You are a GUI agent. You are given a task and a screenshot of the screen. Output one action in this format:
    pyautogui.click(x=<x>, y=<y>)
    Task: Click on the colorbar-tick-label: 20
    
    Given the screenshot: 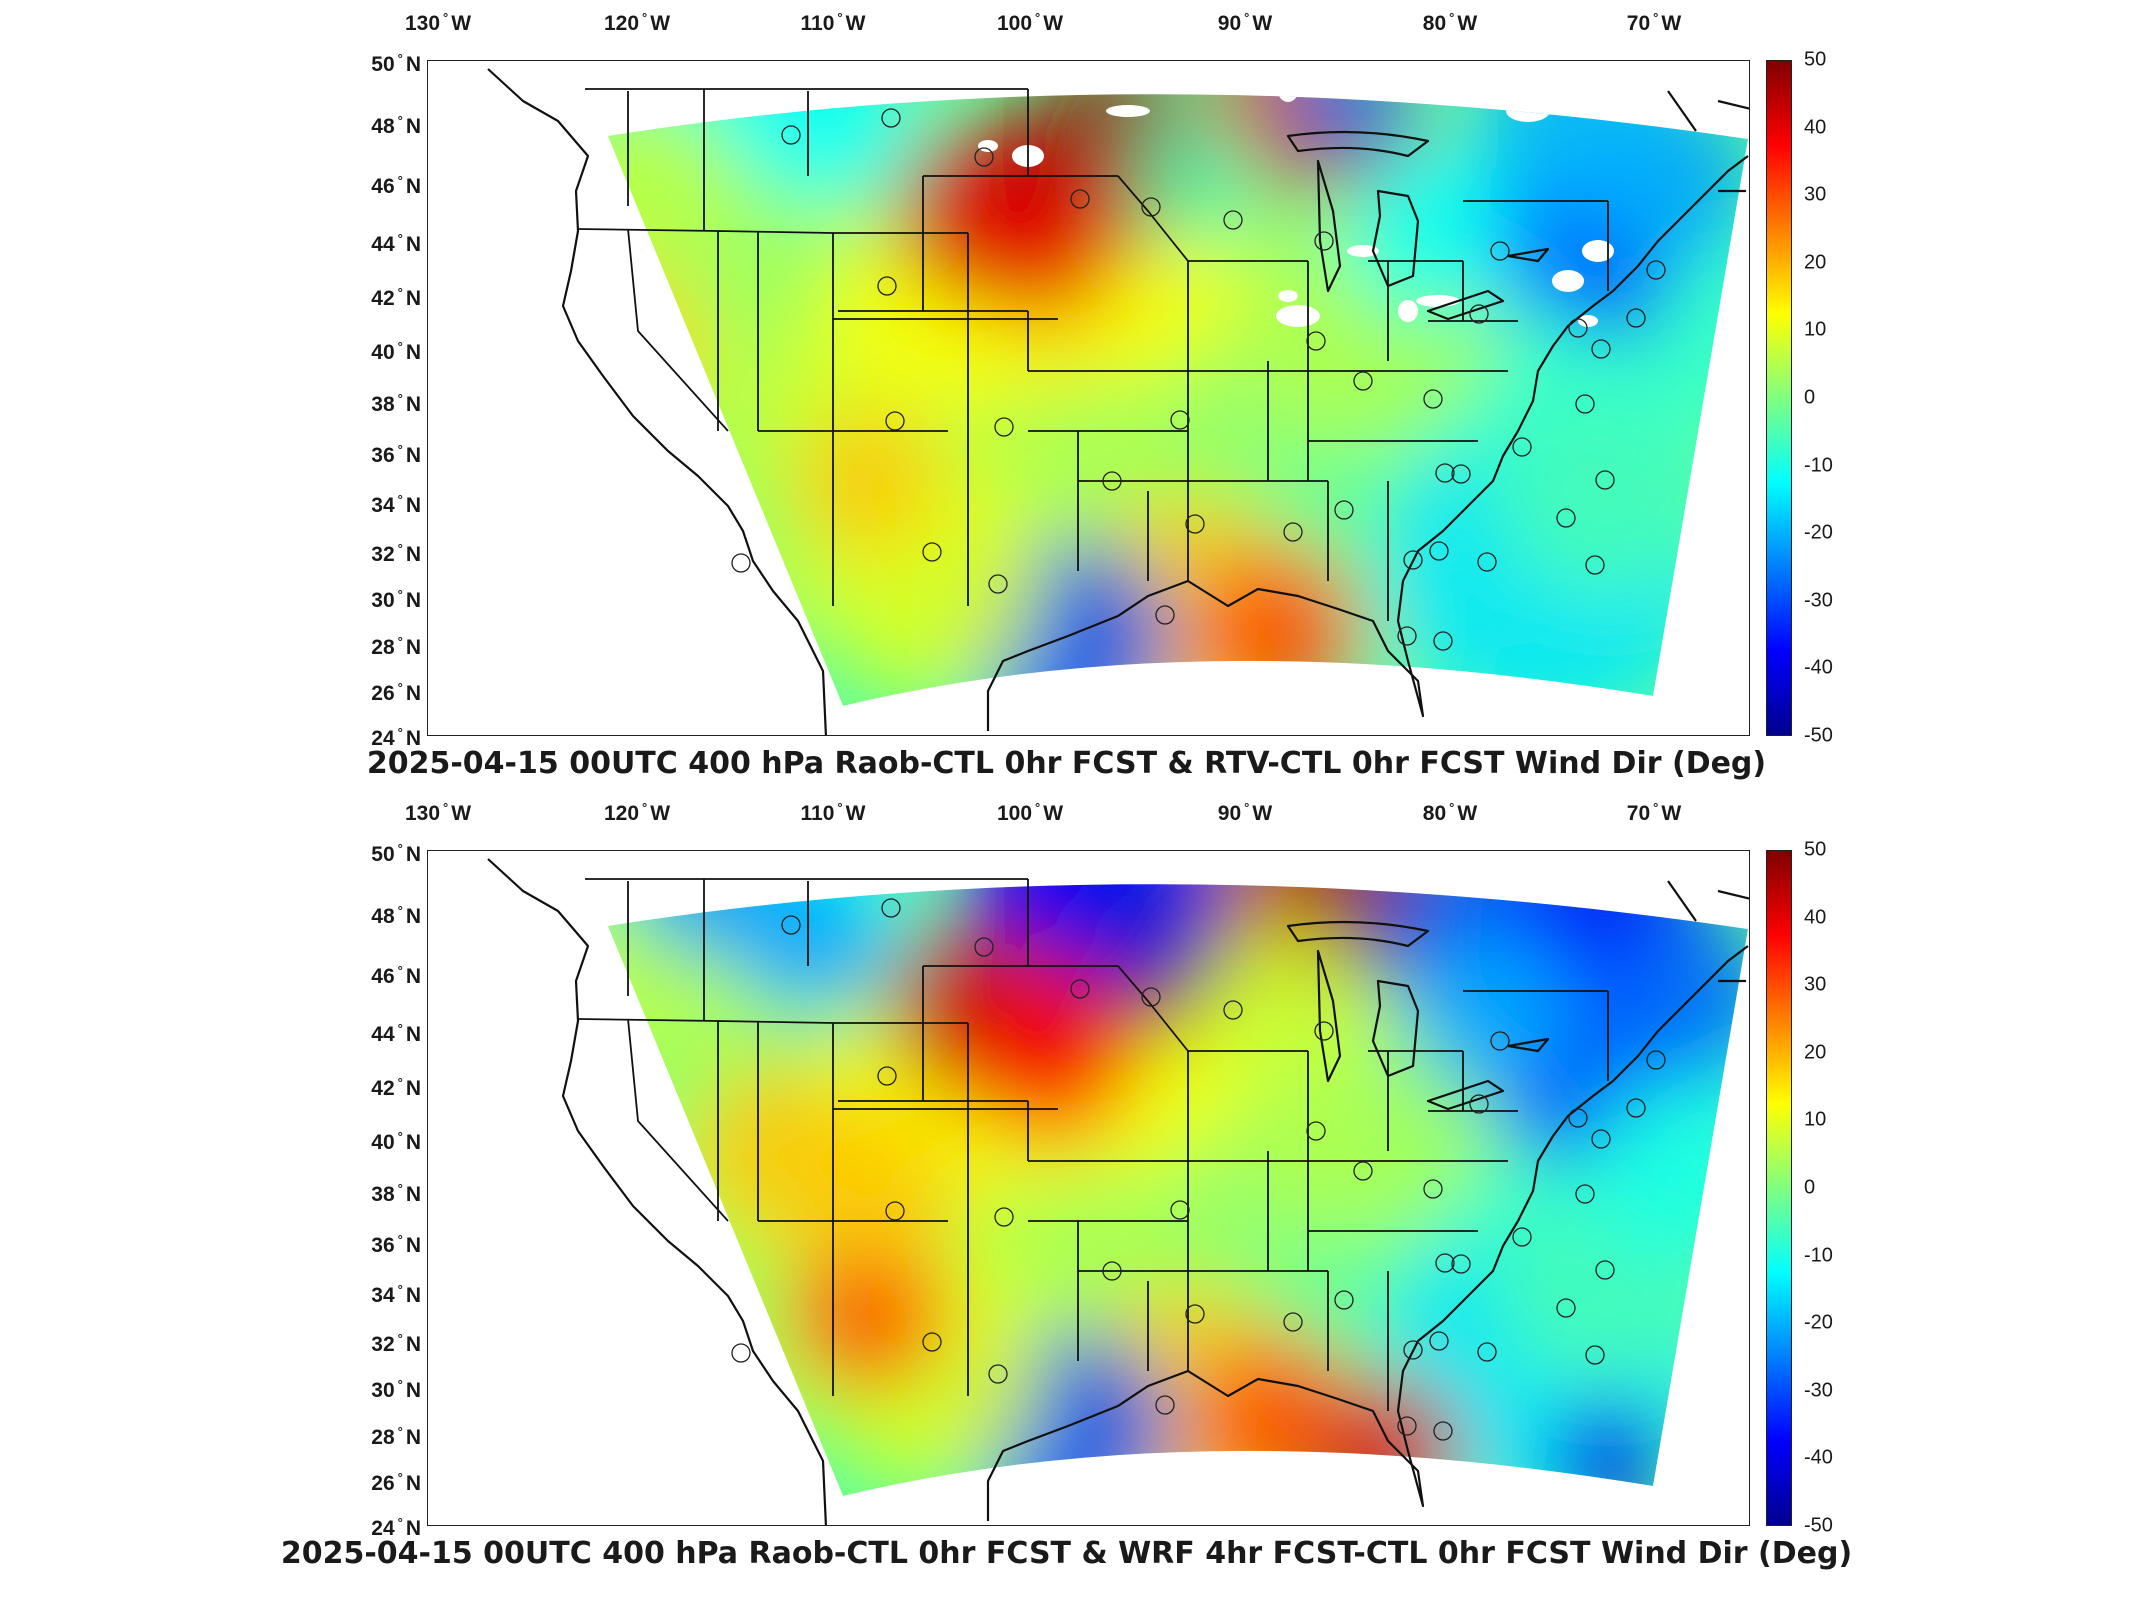 What is the action you would take?
    pyautogui.click(x=1815, y=1052)
    